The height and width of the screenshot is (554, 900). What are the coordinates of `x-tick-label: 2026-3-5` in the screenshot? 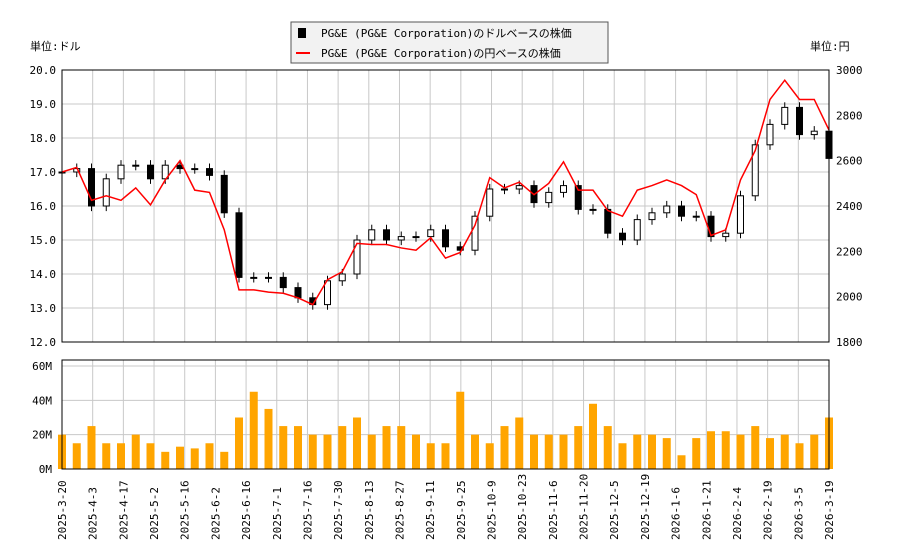 It's located at (798, 513).